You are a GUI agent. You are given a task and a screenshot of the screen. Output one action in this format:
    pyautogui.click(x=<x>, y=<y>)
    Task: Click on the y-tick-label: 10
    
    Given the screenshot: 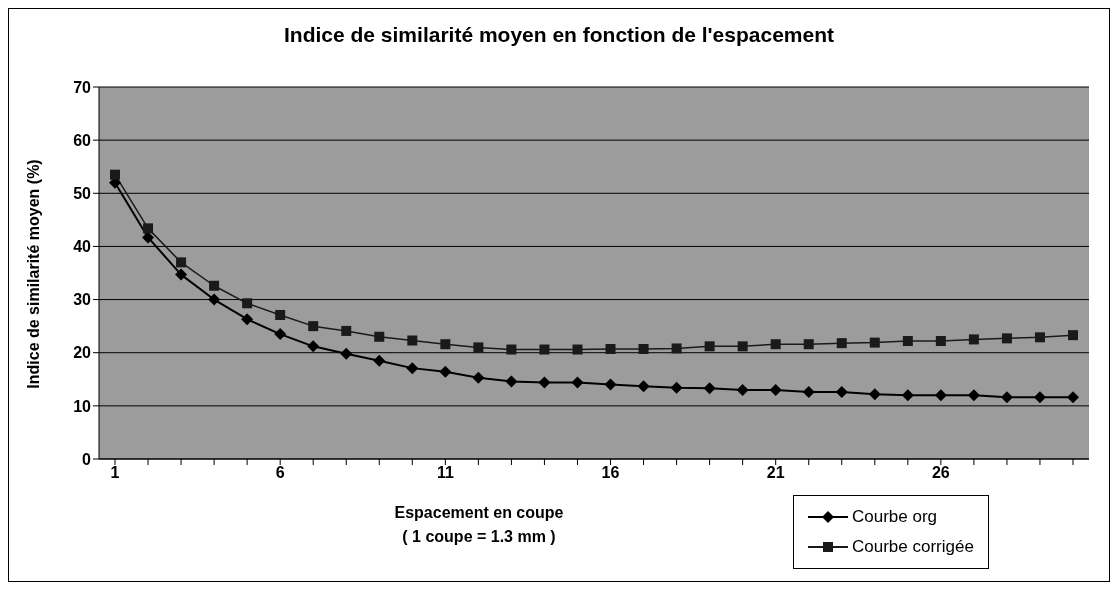 What is the action you would take?
    pyautogui.click(x=82, y=406)
    